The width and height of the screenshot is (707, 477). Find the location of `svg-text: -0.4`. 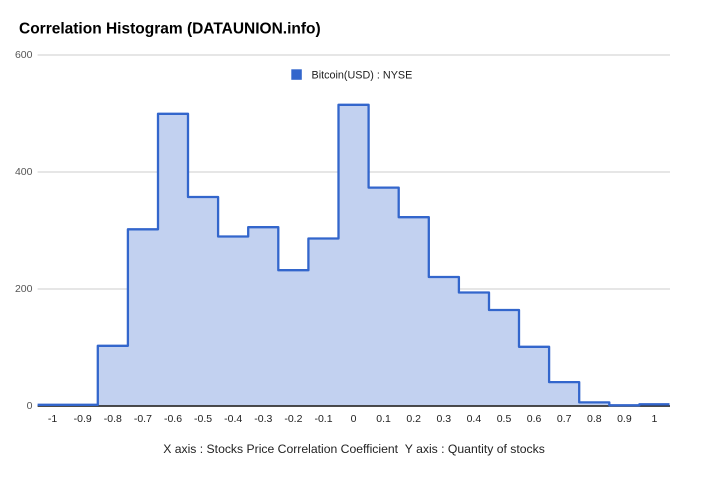

svg-text: -0.4 is located at coordinates (233, 419).